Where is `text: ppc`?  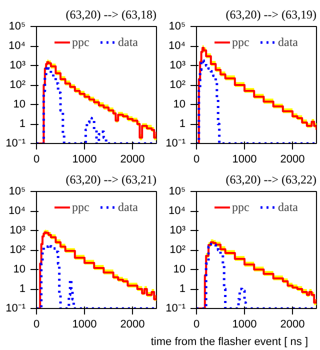
text: ppc is located at coordinates (241, 207).